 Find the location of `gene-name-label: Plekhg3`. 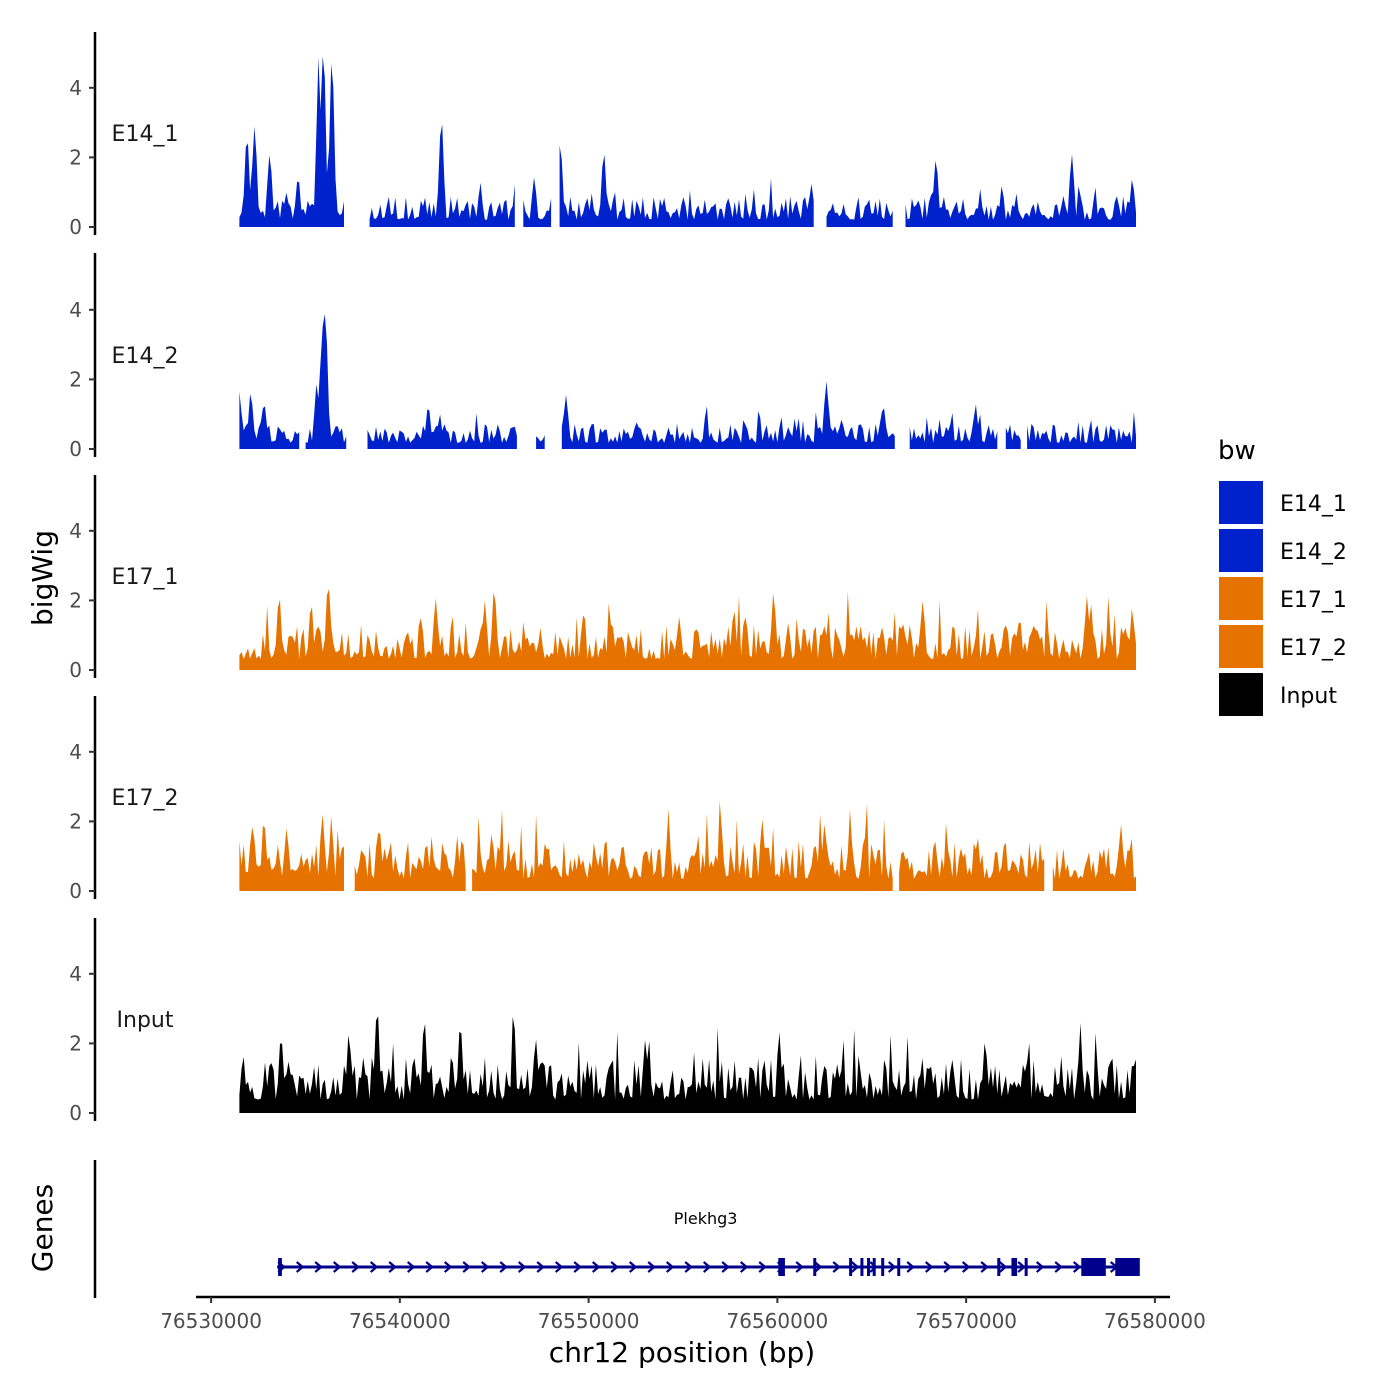

gene-name-label: Plekhg3 is located at coordinates (706, 1218).